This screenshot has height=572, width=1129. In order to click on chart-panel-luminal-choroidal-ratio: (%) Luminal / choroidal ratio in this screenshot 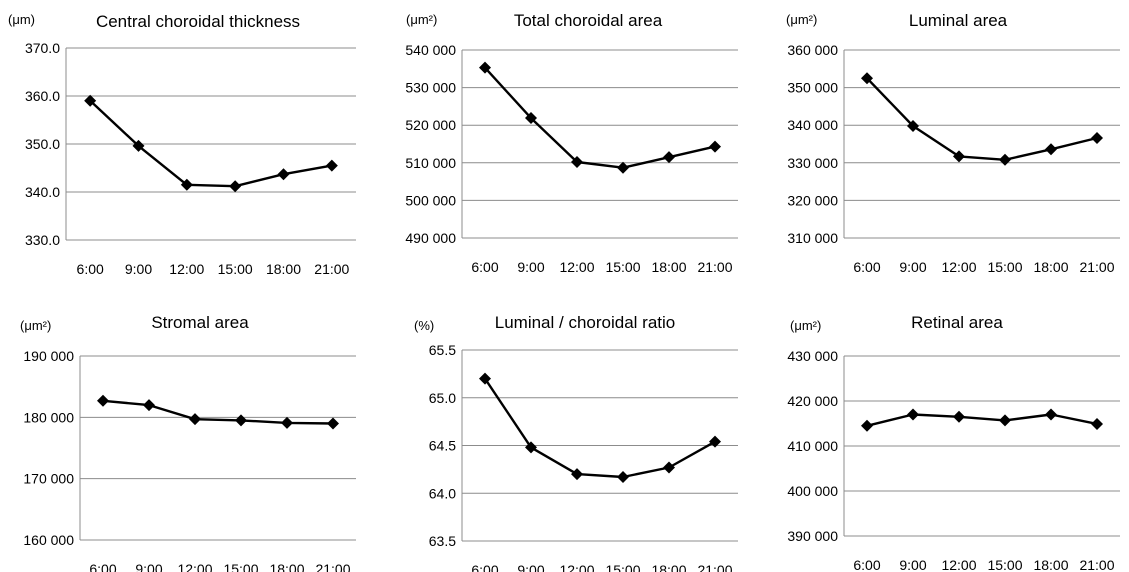, I will do `click(544, 323)`.